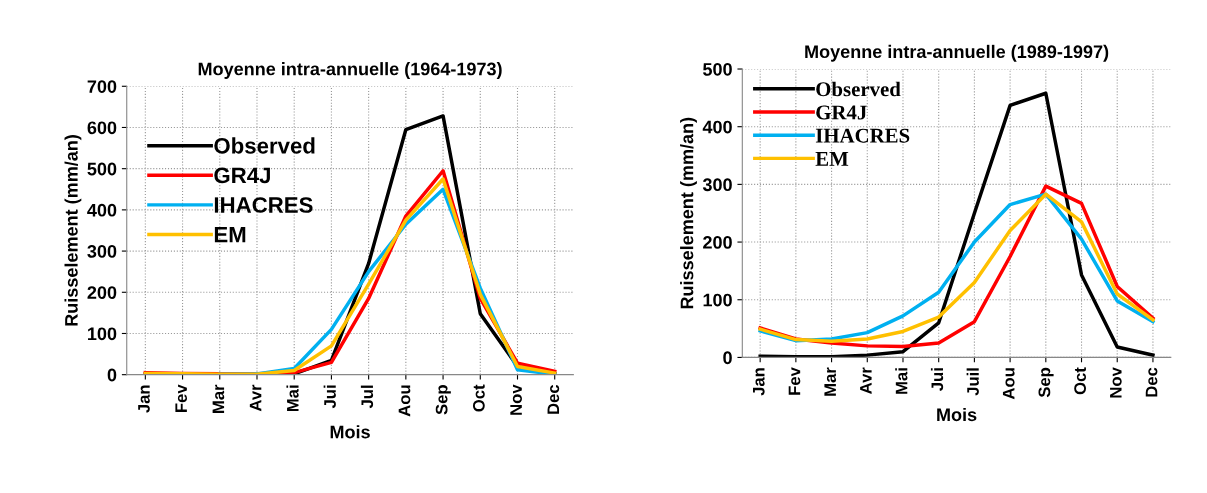  I want to click on chart-title: Moyenne intra-annuelle (1964-1973), so click(350, 70).